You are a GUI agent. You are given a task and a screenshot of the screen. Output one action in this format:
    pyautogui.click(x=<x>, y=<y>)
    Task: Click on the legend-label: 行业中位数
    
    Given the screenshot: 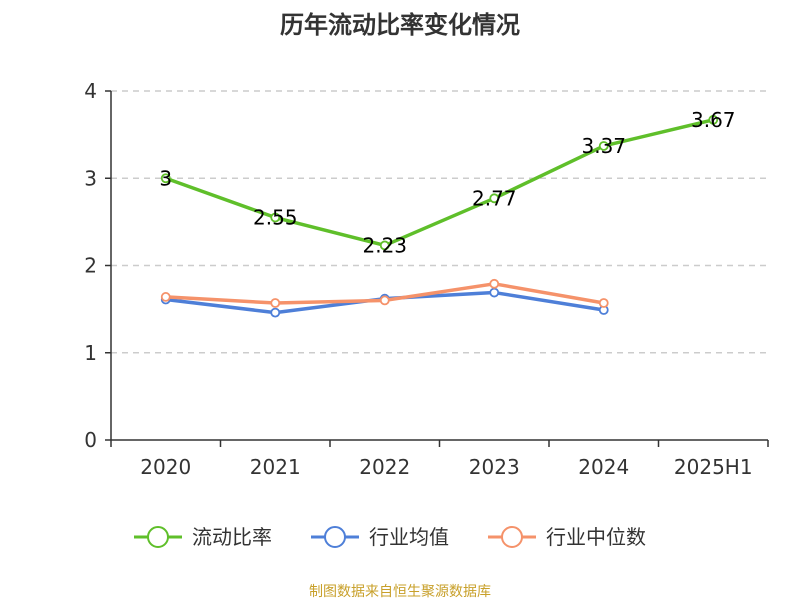 What is the action you would take?
    pyautogui.click(x=596, y=537)
    